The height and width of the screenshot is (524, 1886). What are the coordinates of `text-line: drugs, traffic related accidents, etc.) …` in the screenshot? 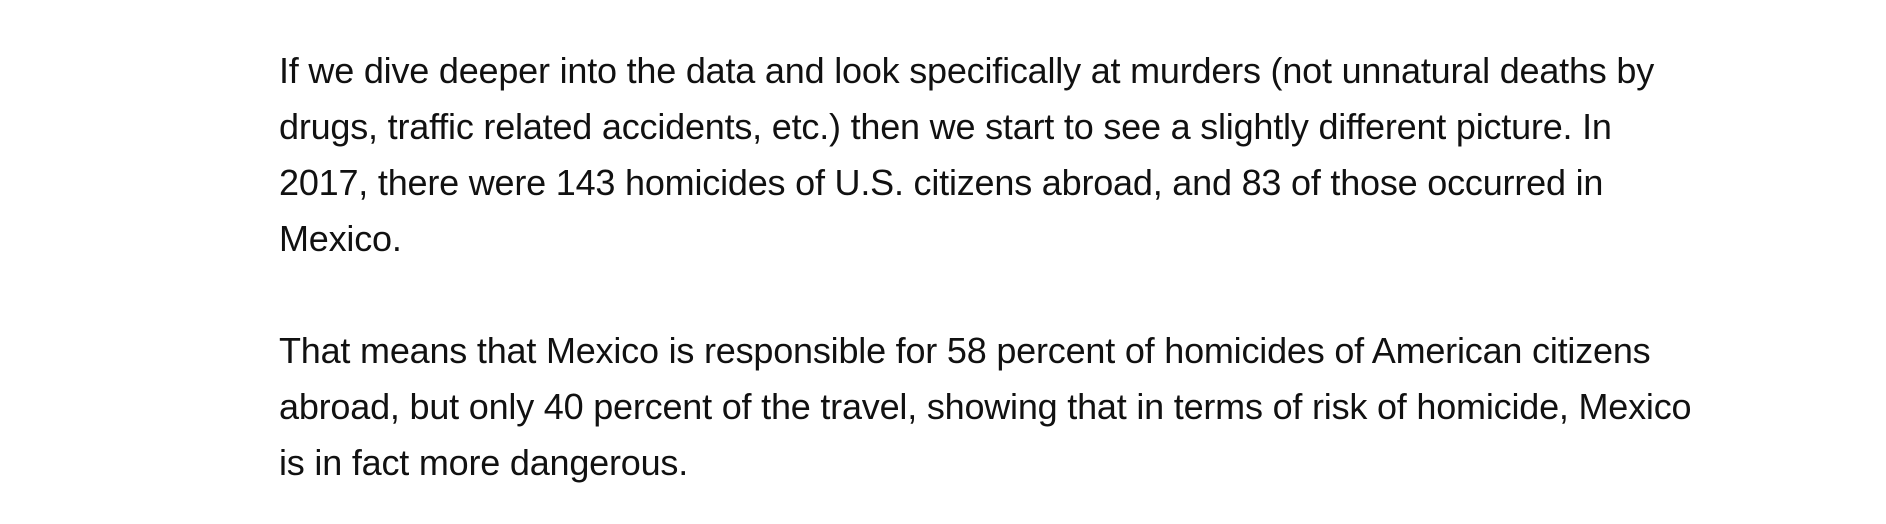 It's located at (945, 126).